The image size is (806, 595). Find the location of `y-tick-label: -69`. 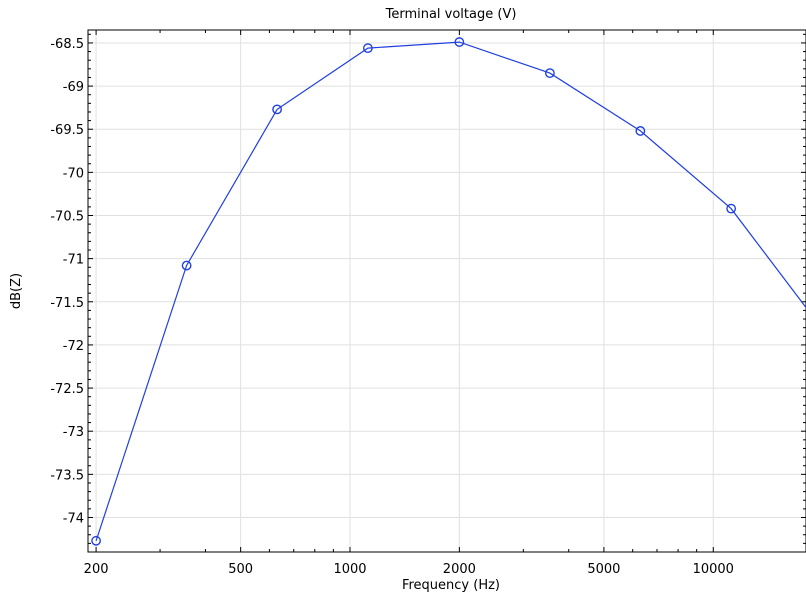

y-tick-label: -69 is located at coordinates (73, 87).